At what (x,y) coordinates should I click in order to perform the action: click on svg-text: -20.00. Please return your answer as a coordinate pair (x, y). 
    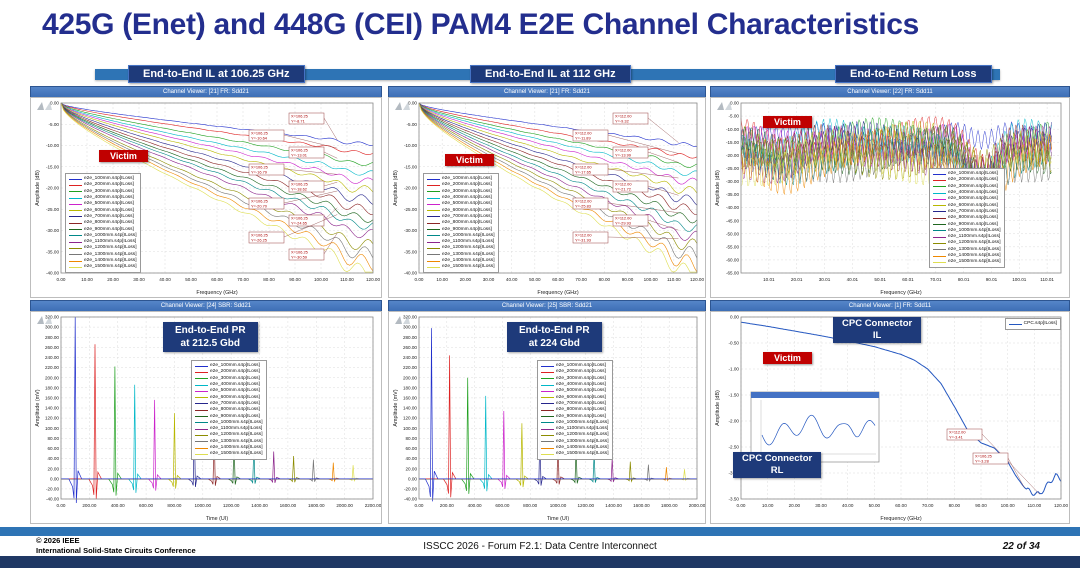
    Looking at the image, I should click on (732, 155).